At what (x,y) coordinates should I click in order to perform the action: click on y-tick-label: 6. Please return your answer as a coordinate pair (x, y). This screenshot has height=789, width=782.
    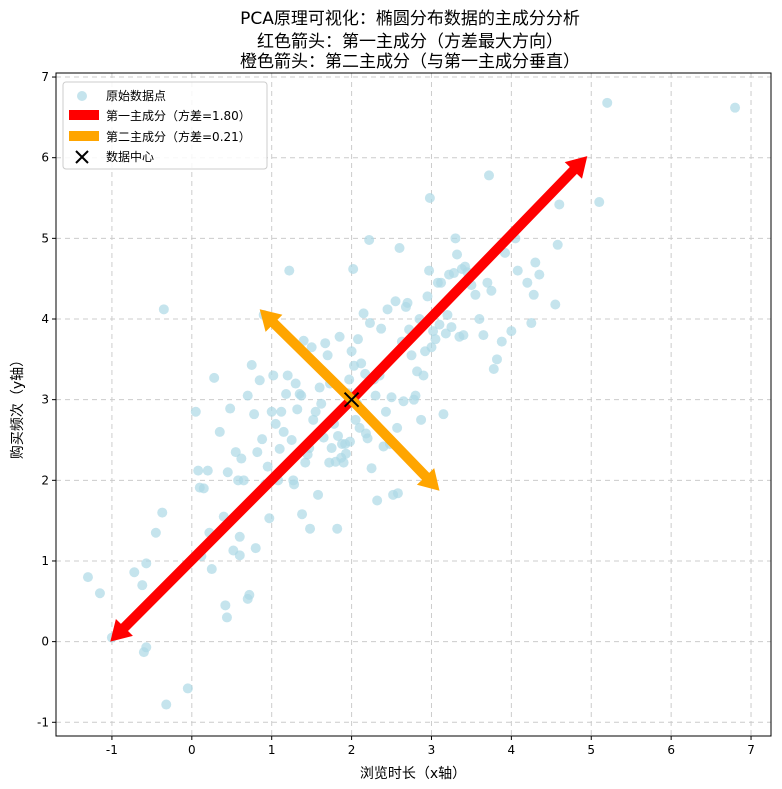
    Looking at the image, I should click on (45, 158).